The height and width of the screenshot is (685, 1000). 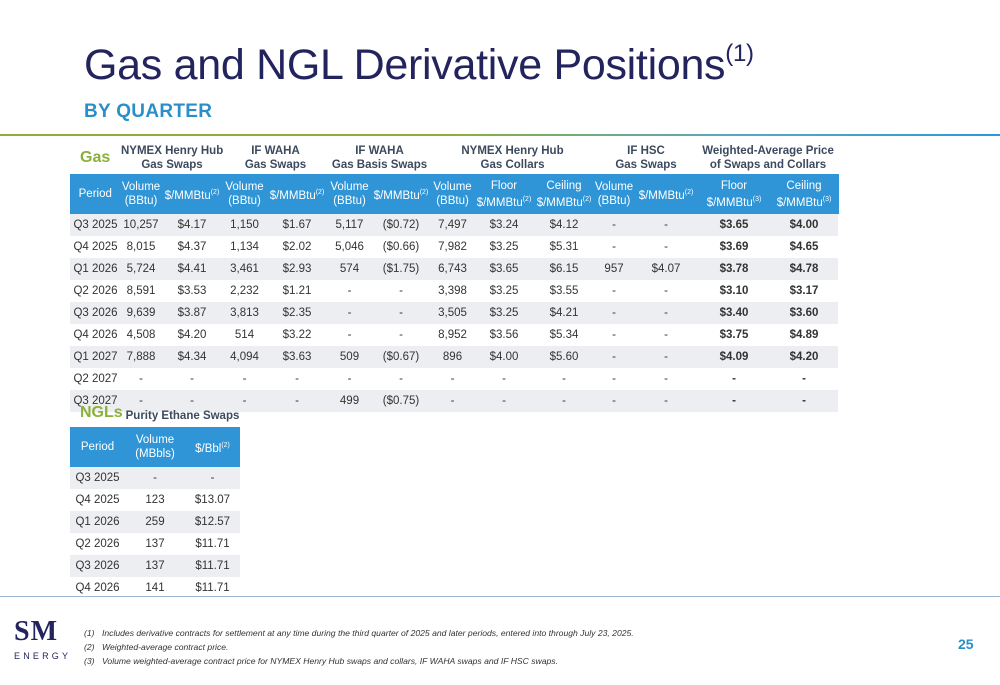 I want to click on table-cell: 8,015, so click(x=141, y=247).